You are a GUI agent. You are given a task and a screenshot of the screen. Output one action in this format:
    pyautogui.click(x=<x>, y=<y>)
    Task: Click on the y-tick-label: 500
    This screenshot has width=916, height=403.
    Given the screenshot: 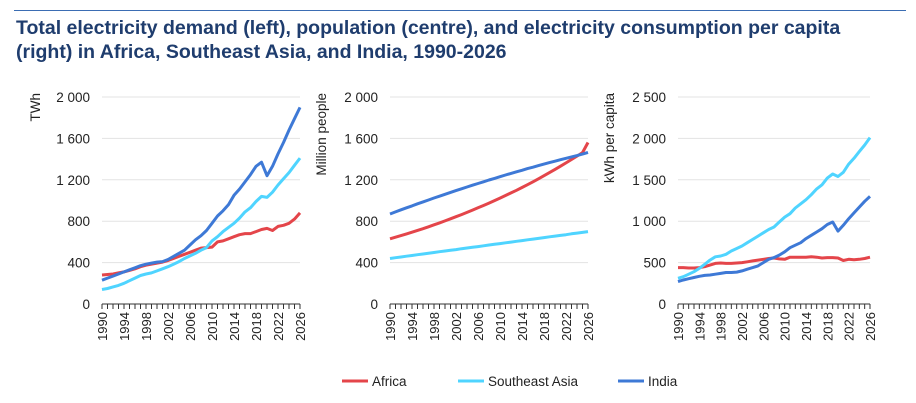 What is the action you would take?
    pyautogui.click(x=654, y=263)
    